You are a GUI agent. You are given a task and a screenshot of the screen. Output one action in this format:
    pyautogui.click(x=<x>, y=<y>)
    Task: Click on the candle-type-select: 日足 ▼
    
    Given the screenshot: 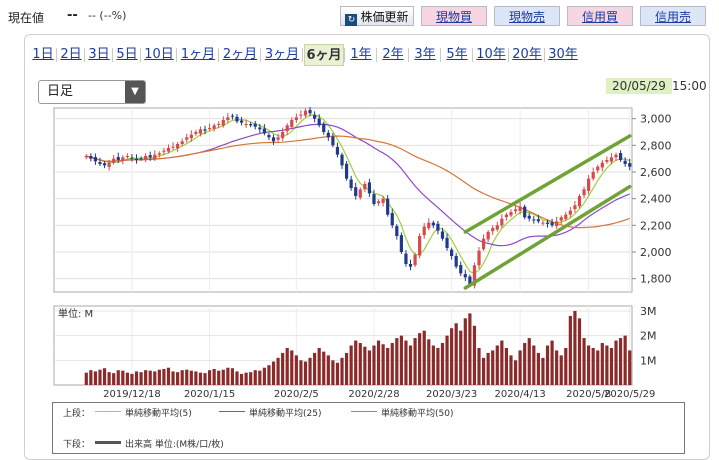 What is the action you would take?
    pyautogui.click(x=92, y=92)
    